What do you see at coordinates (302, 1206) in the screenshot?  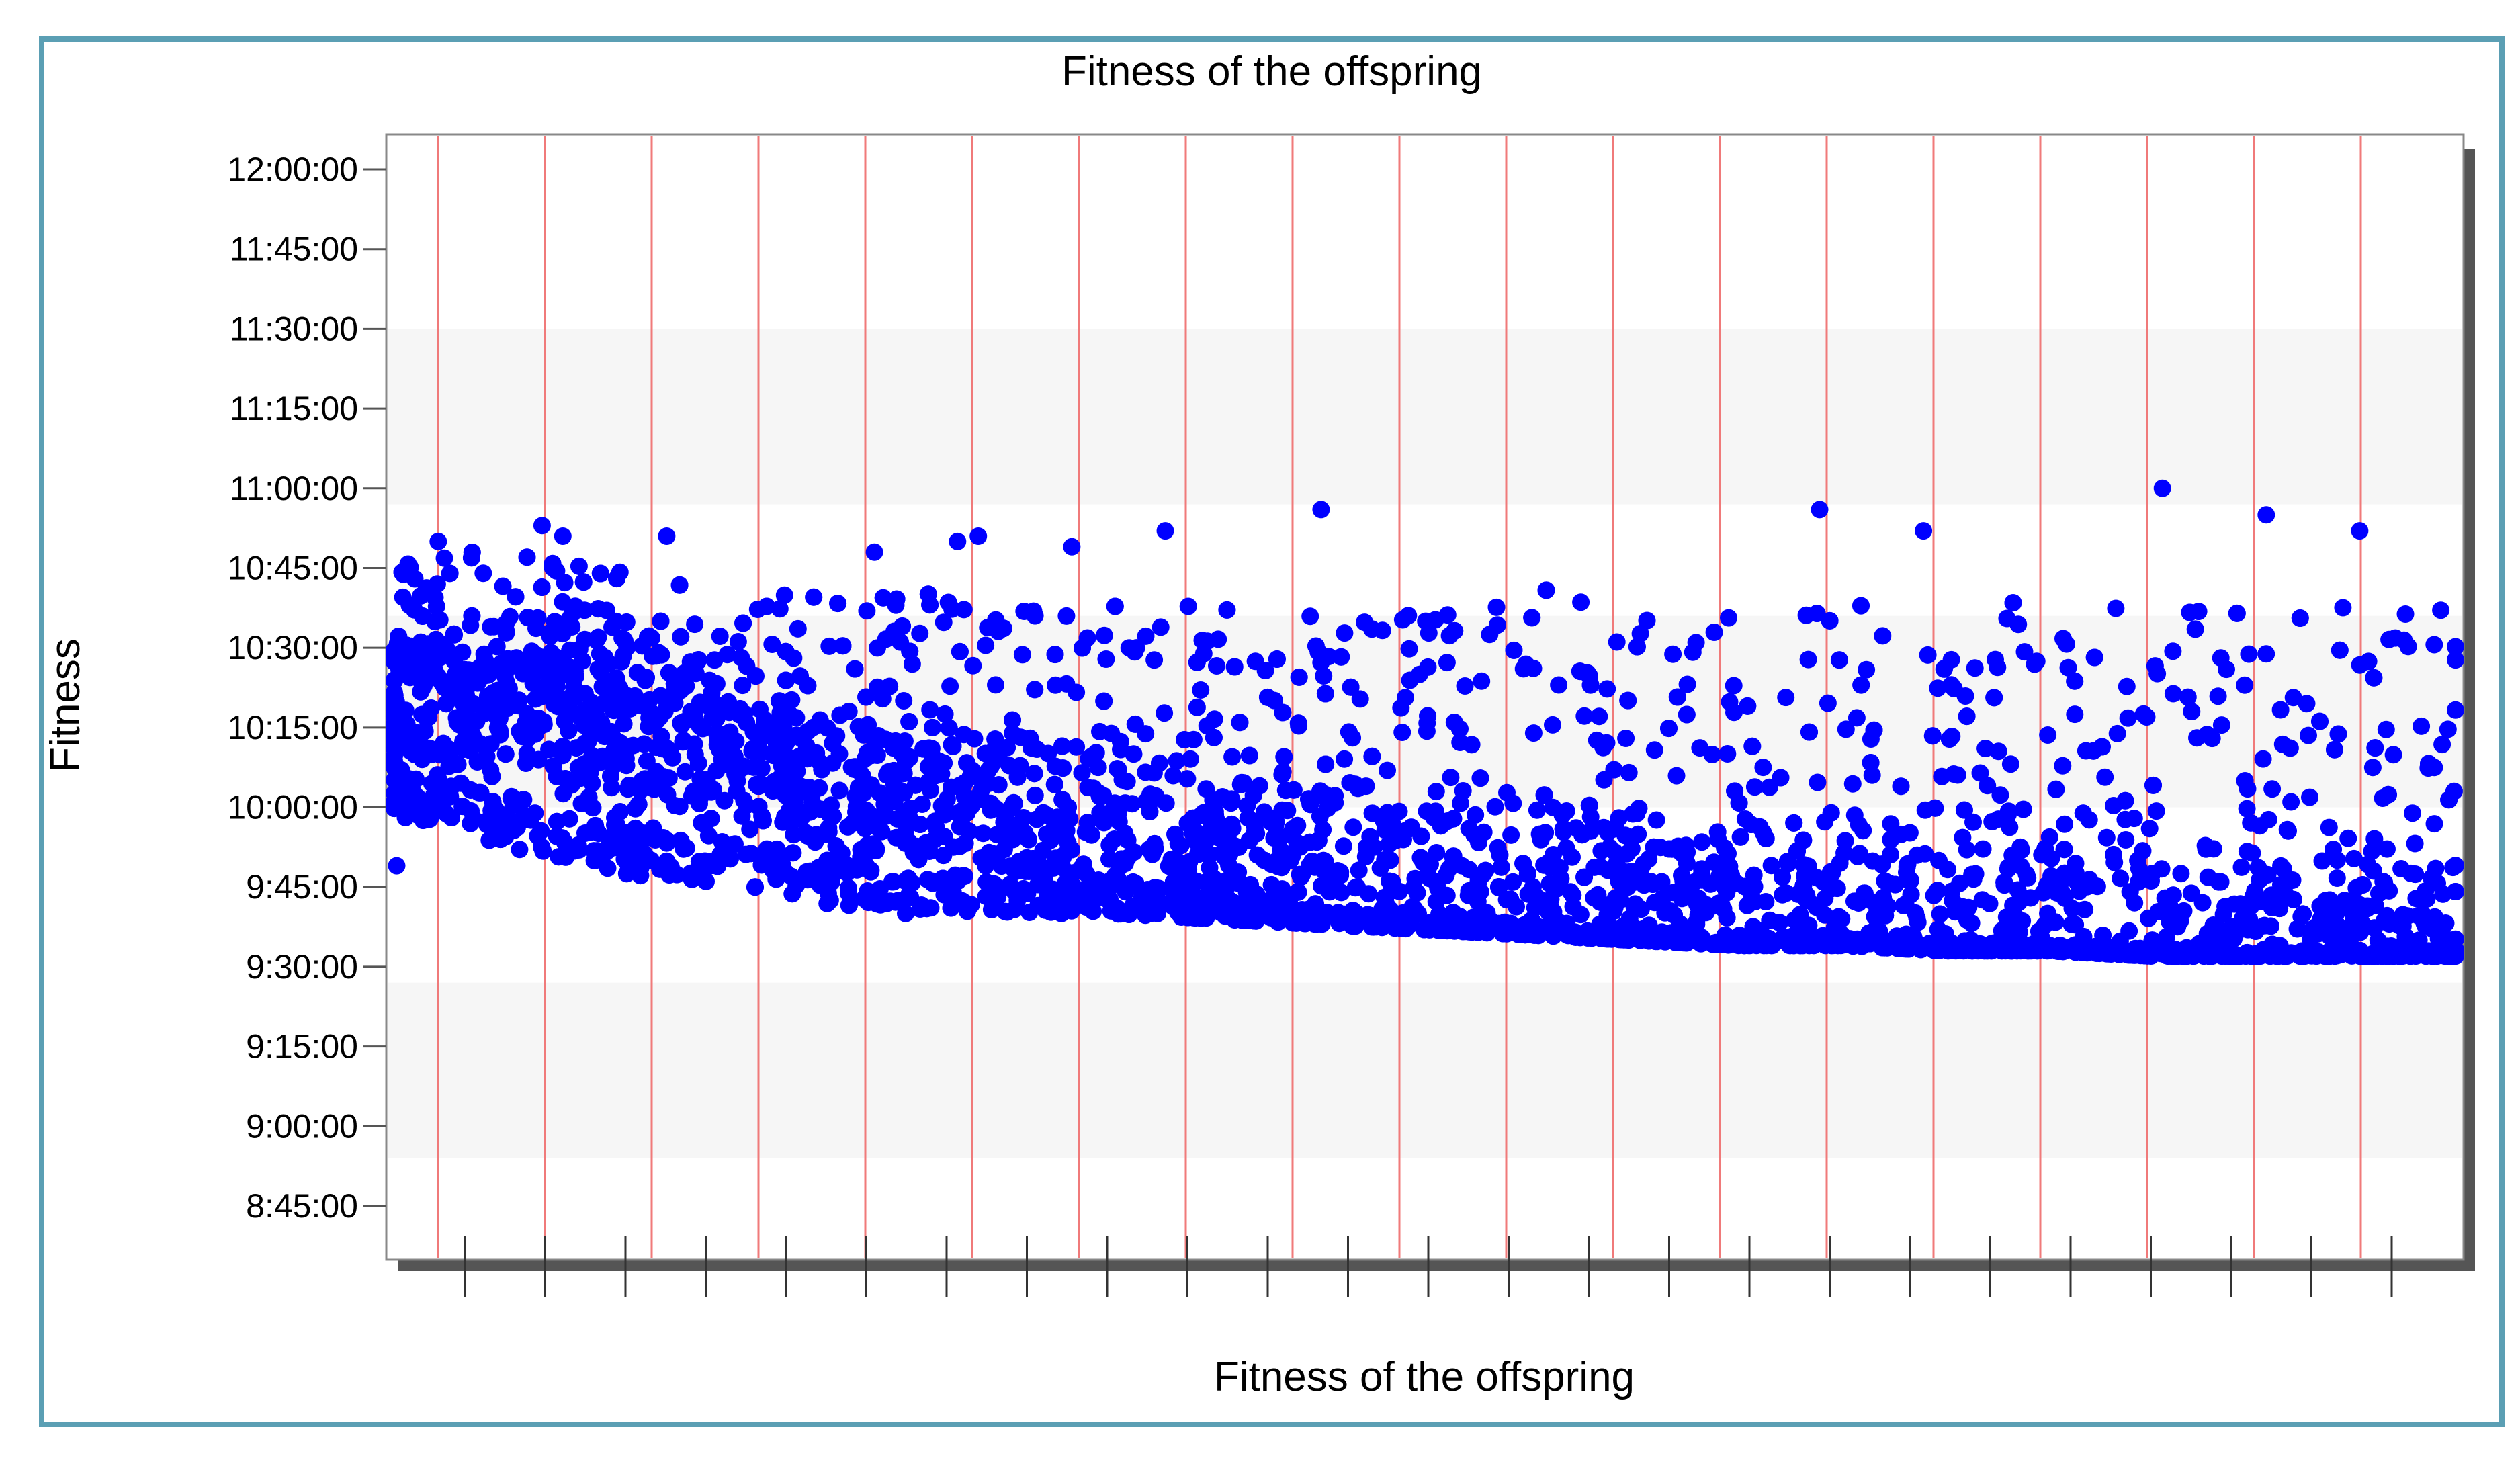 I see `y-tick-label: 8:45:00` at bounding box center [302, 1206].